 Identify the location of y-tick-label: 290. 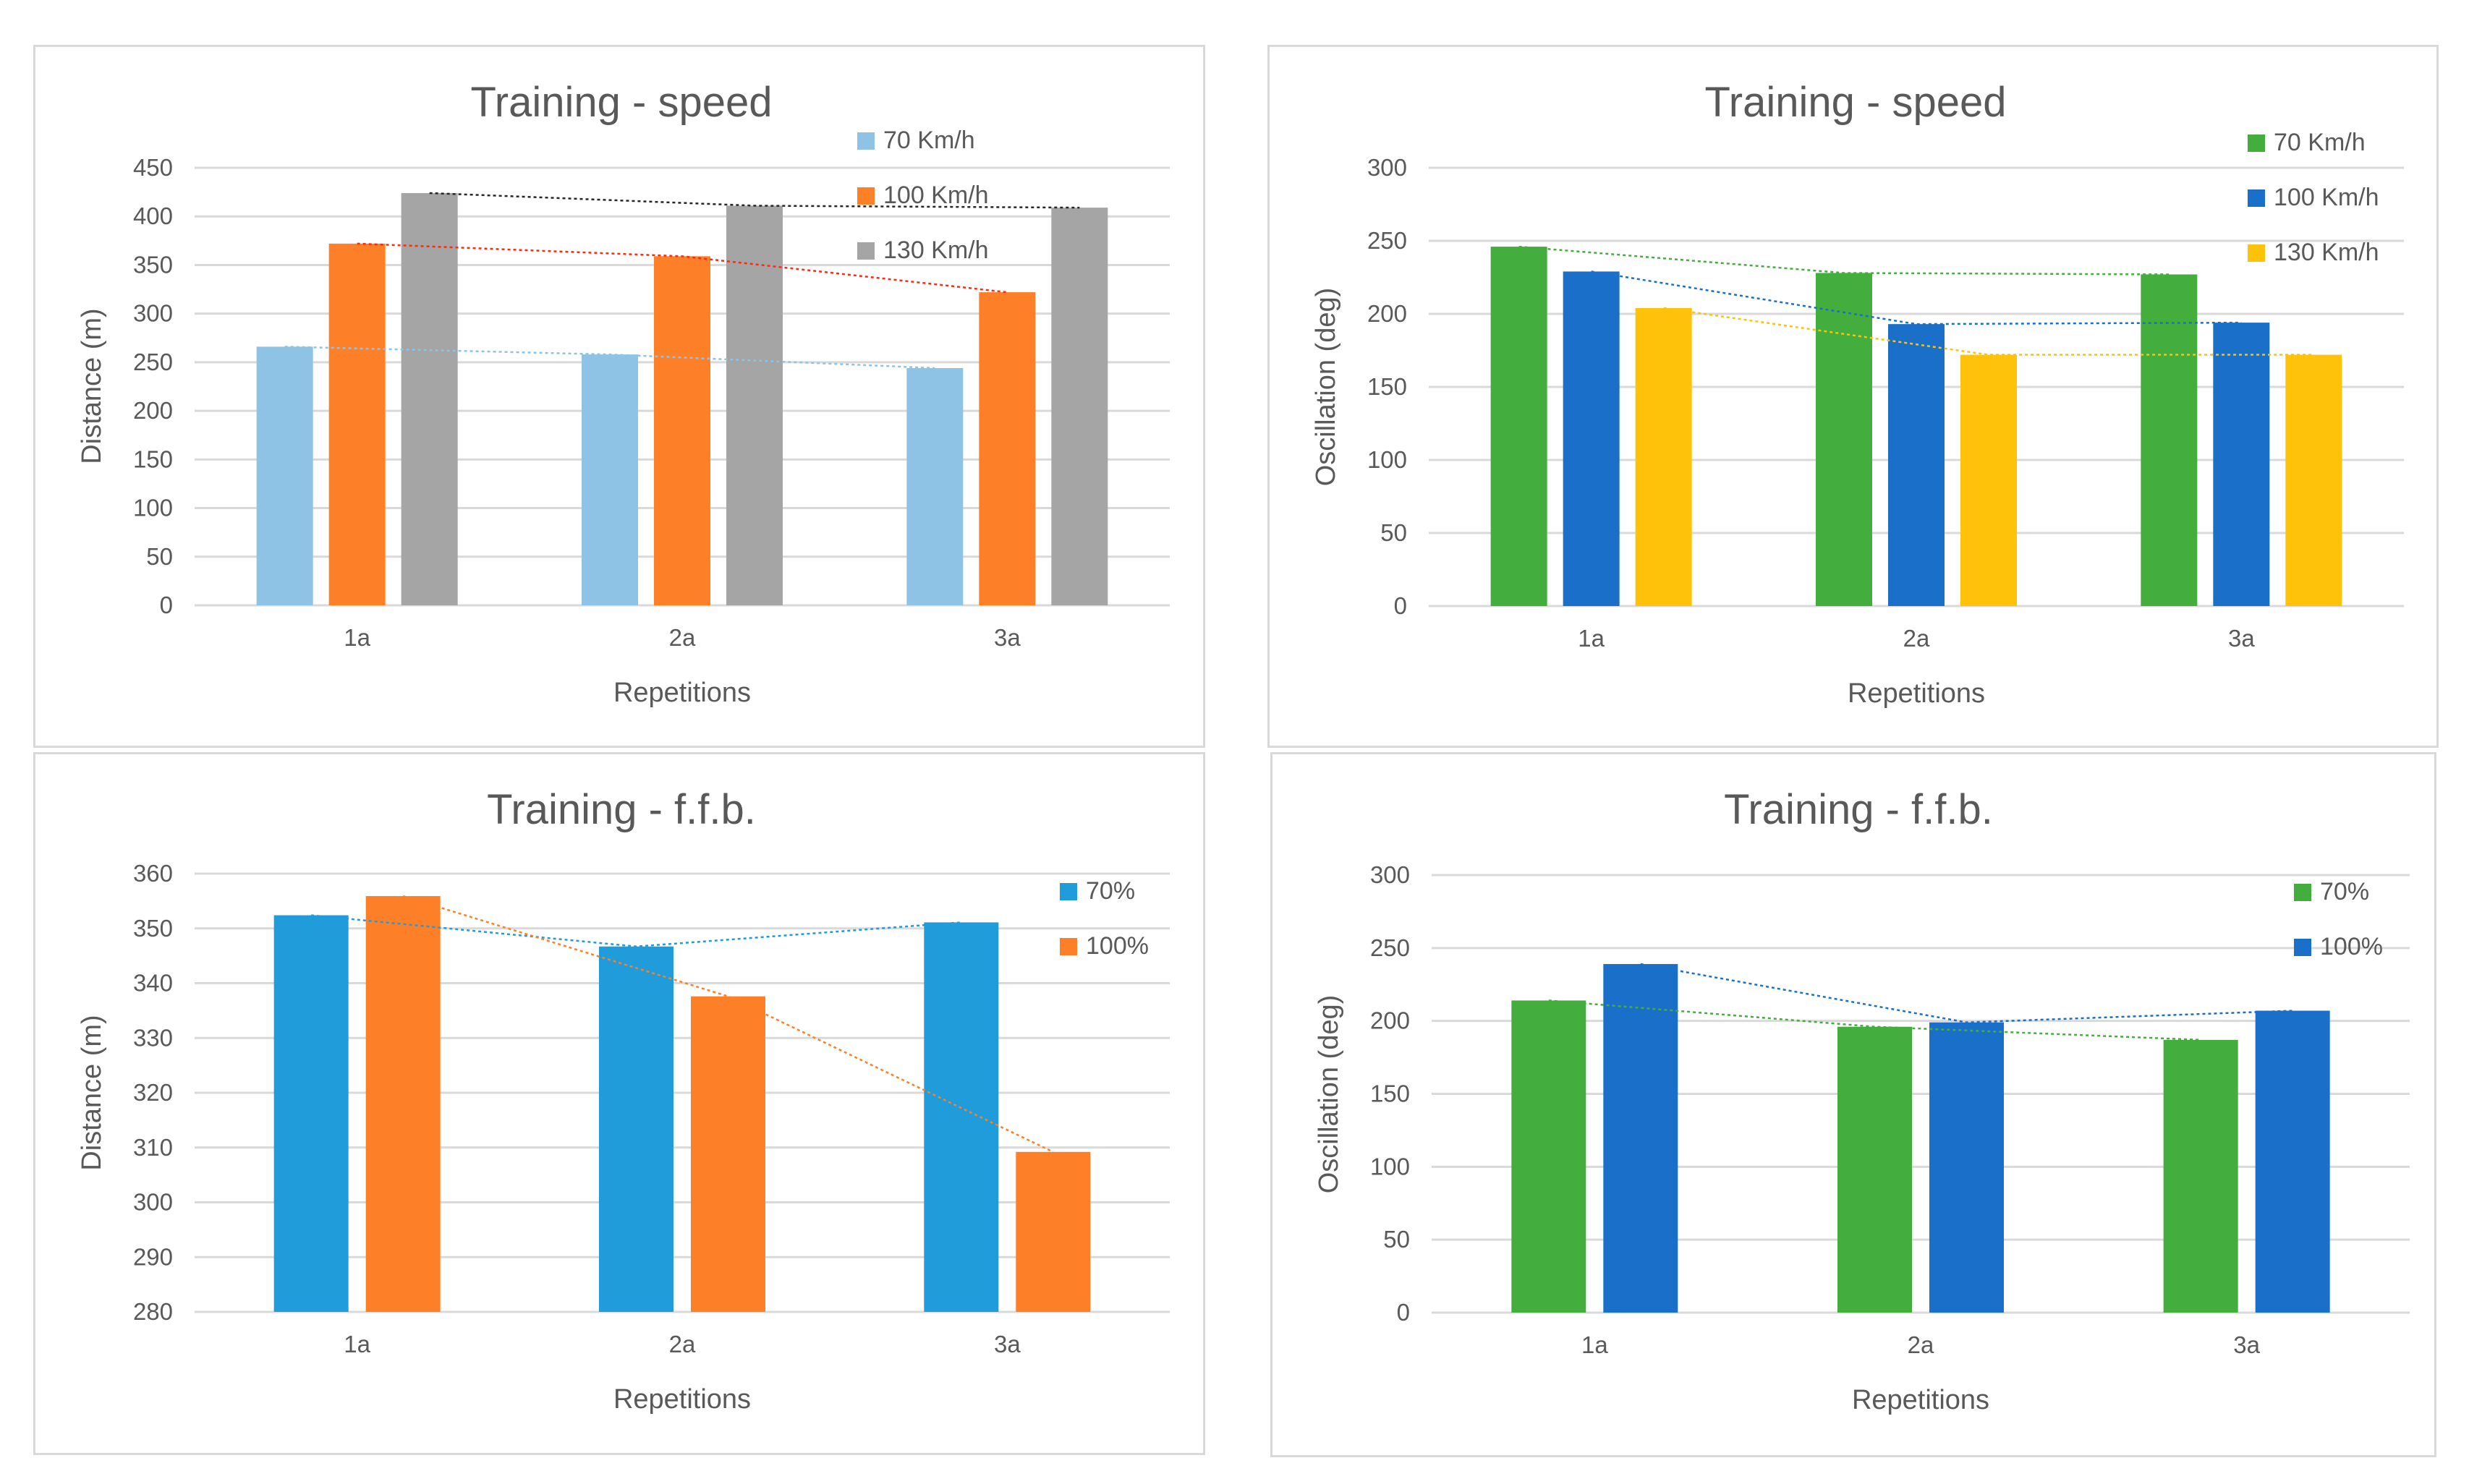
(153, 1256).